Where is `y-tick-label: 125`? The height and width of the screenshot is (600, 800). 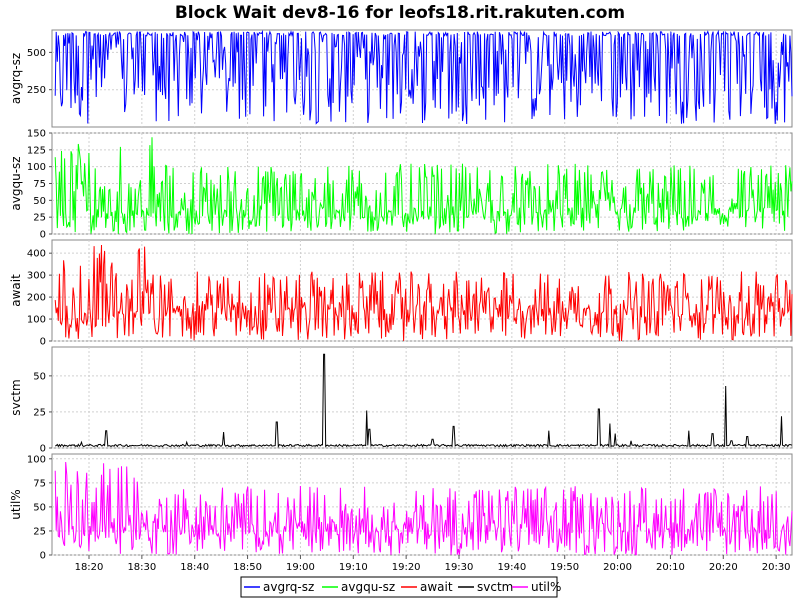
y-tick-label: 125 is located at coordinates (36, 150).